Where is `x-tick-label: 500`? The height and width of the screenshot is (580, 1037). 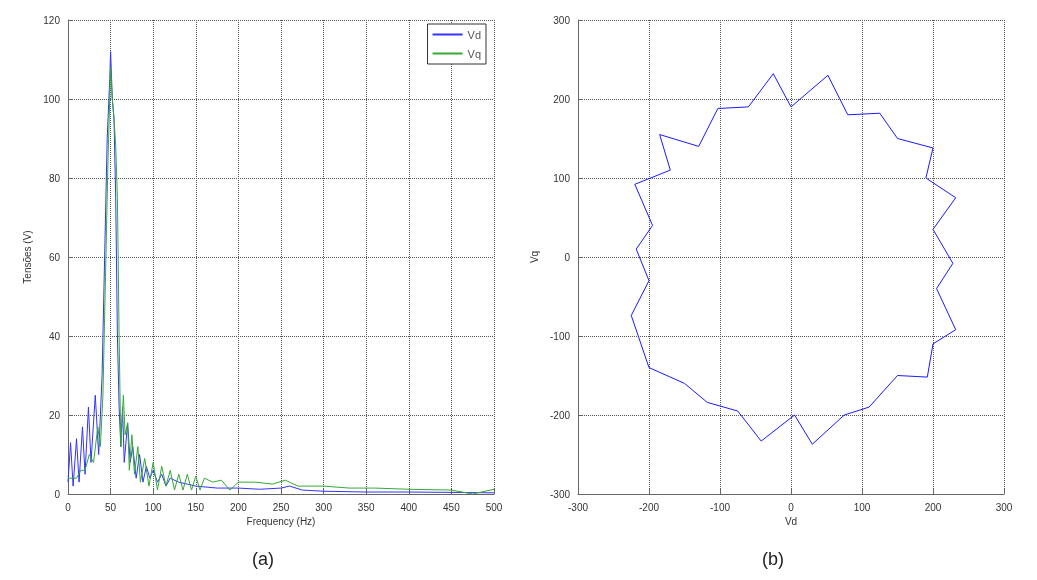 x-tick-label: 500 is located at coordinates (494, 507).